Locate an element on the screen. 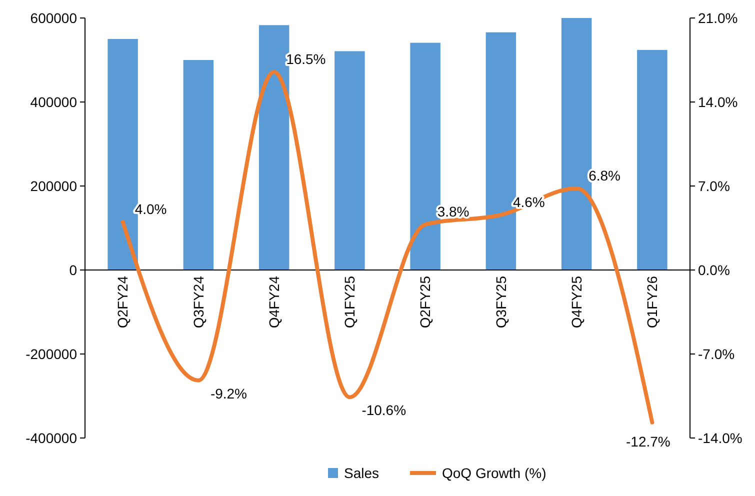 The image size is (755, 496). y2-tick-label: 21.0% is located at coordinates (718, 18).